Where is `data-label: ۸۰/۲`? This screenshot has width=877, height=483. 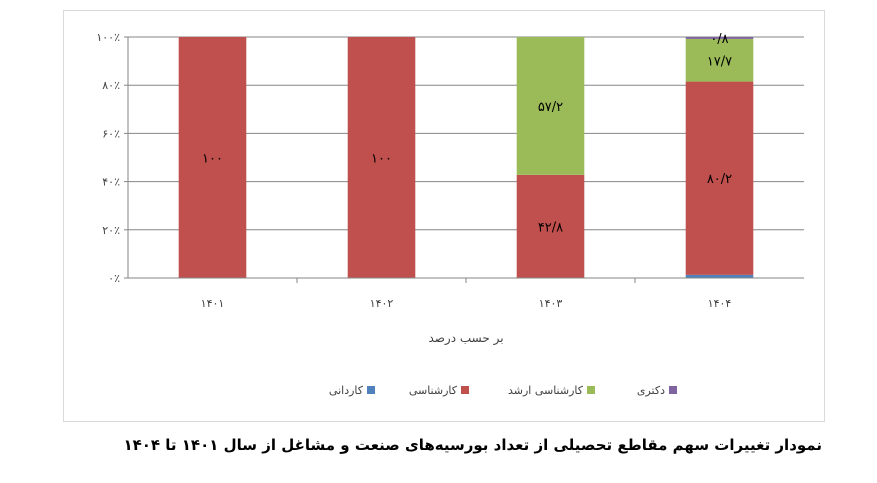 data-label: ۸۰/۲ is located at coordinates (719, 179).